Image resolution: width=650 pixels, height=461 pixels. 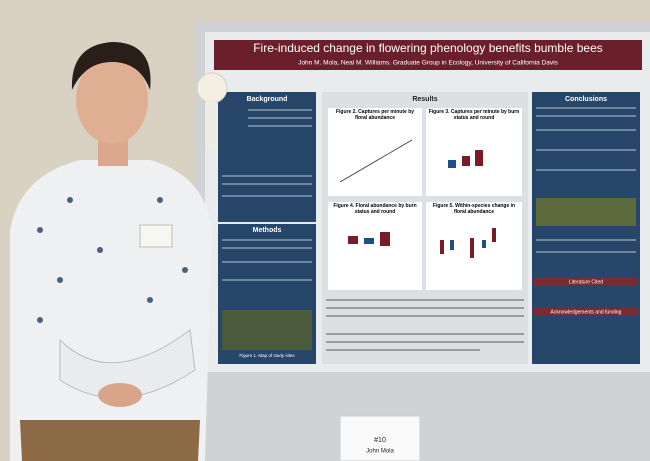 I want to click on ribbon, so click(x=212, y=88).